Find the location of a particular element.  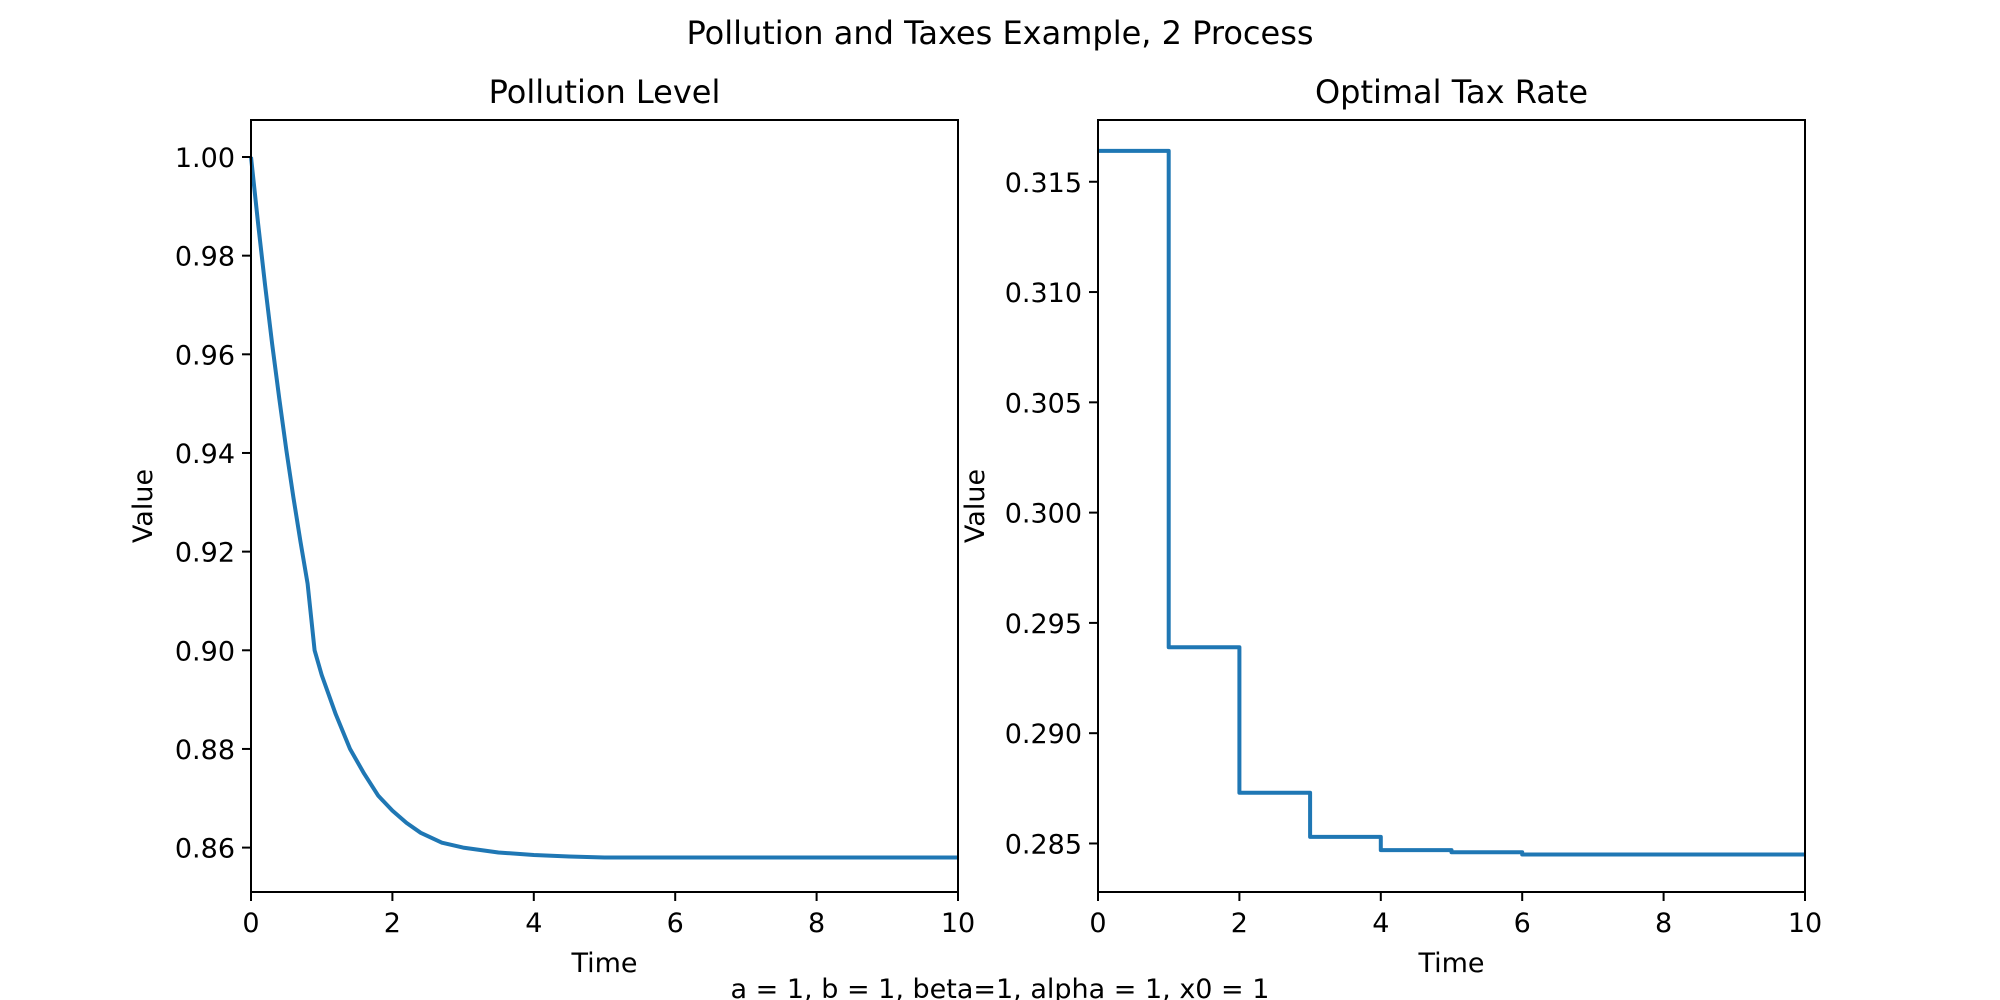

y-tick-label: 0.315 is located at coordinates (1043, 183).